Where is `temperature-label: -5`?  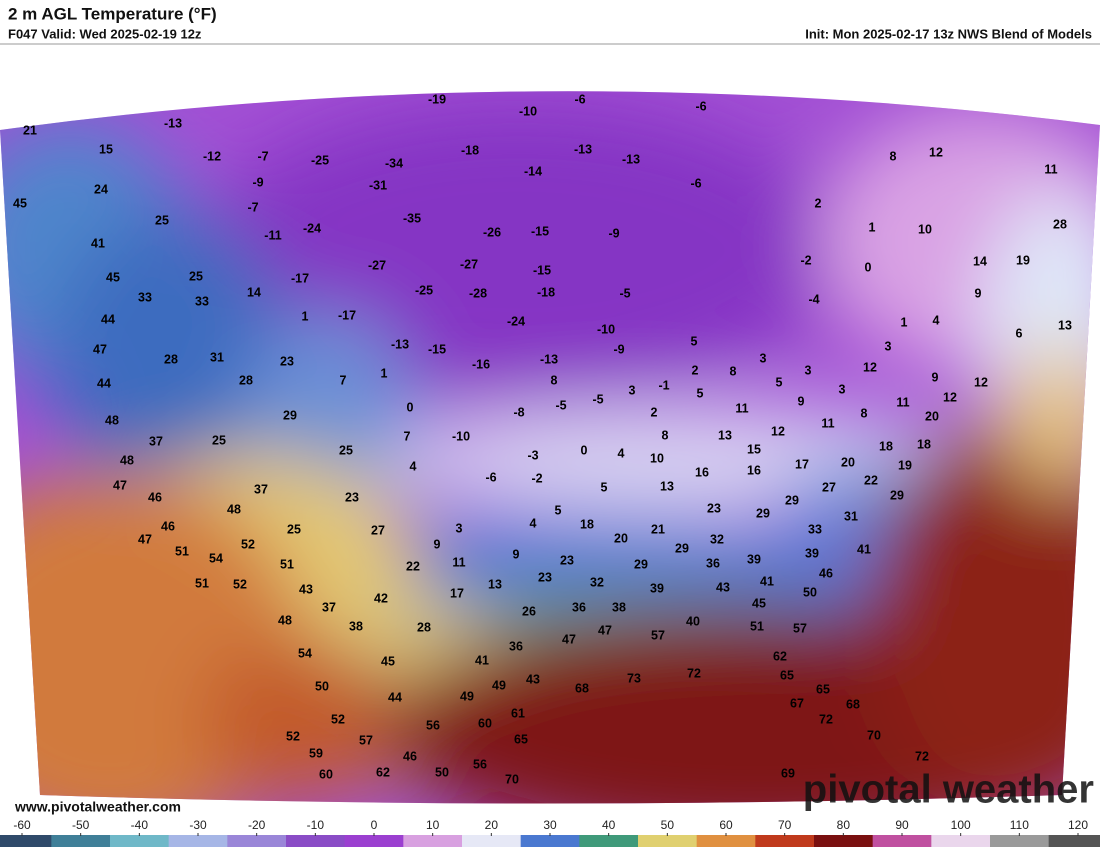
temperature-label: -5 is located at coordinates (597, 399).